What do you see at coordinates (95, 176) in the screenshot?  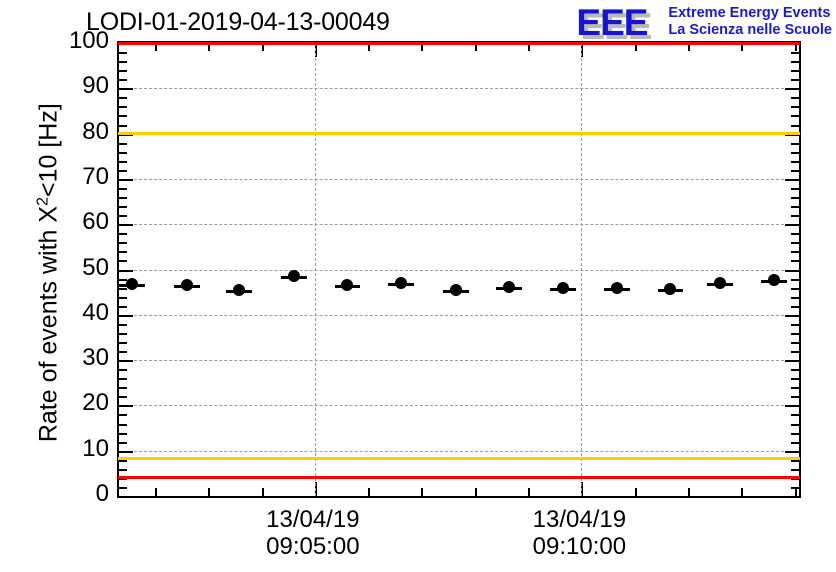 I see `y-axis-tick-label: 70` at bounding box center [95, 176].